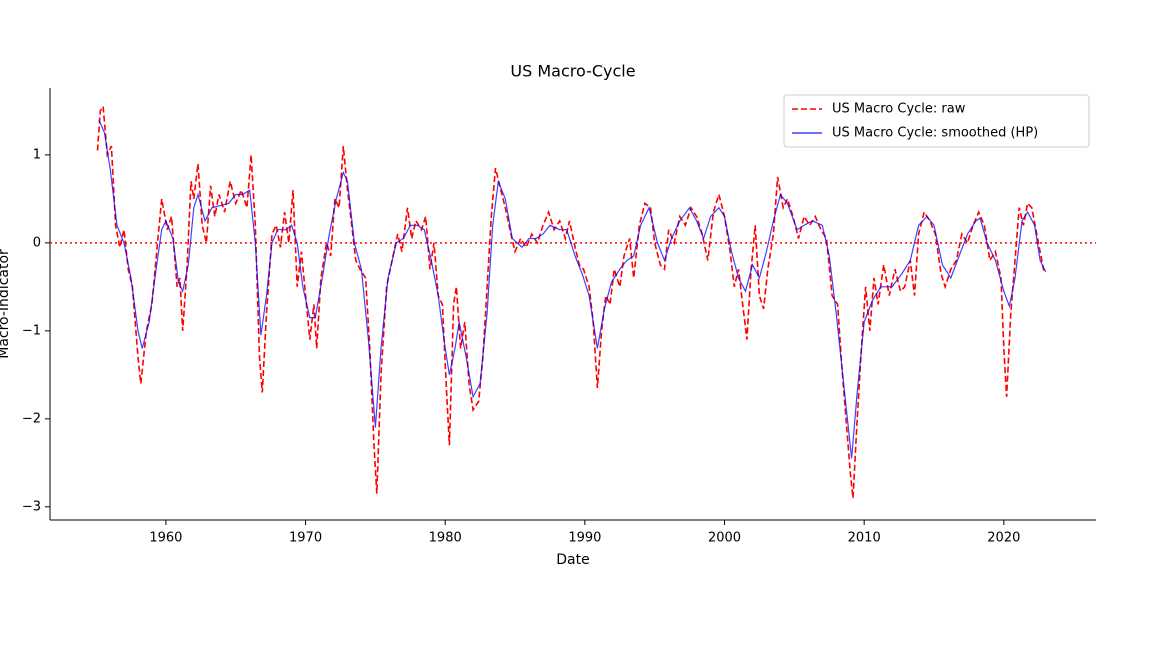  What do you see at coordinates (445, 538) in the screenshot?
I see `x-tick-label: 1980` at bounding box center [445, 538].